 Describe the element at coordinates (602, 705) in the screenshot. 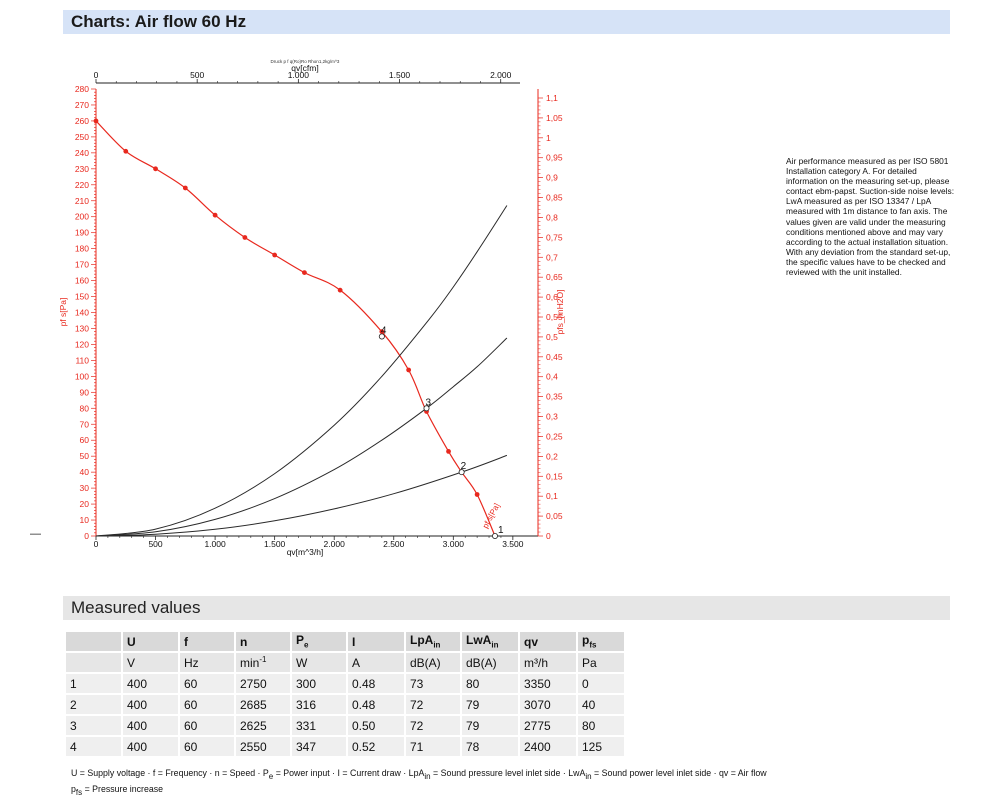

I see `table-cell: 40` at that location.